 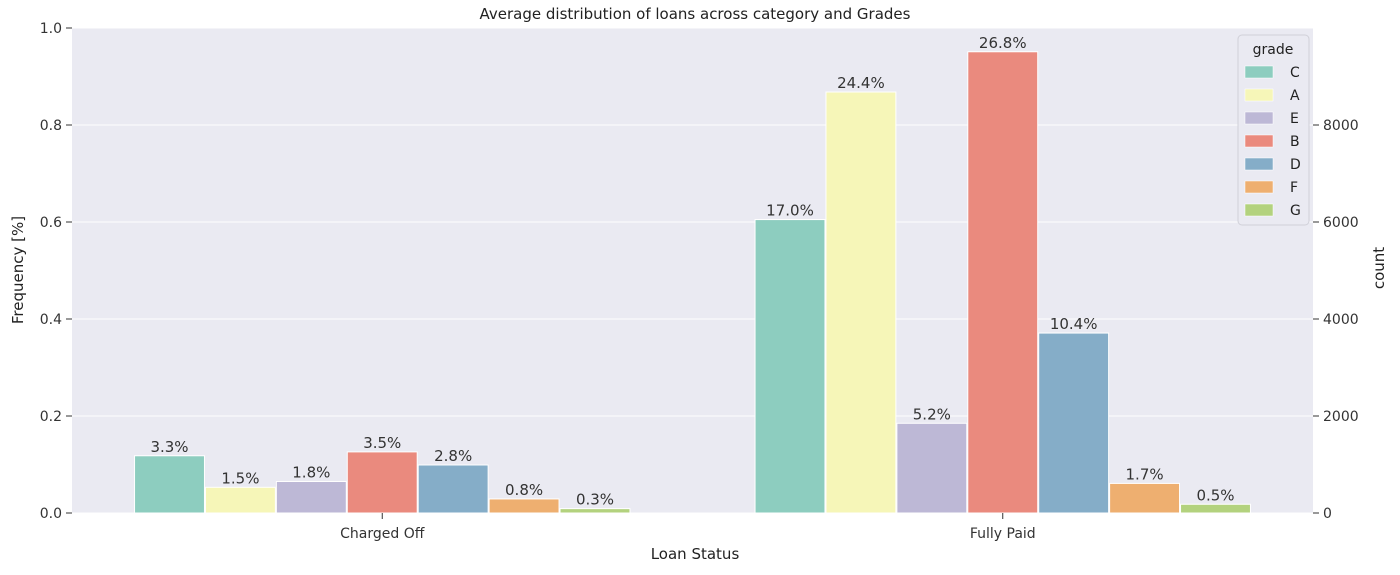 I want to click on legend-swatch-C, so click(x=1259, y=72).